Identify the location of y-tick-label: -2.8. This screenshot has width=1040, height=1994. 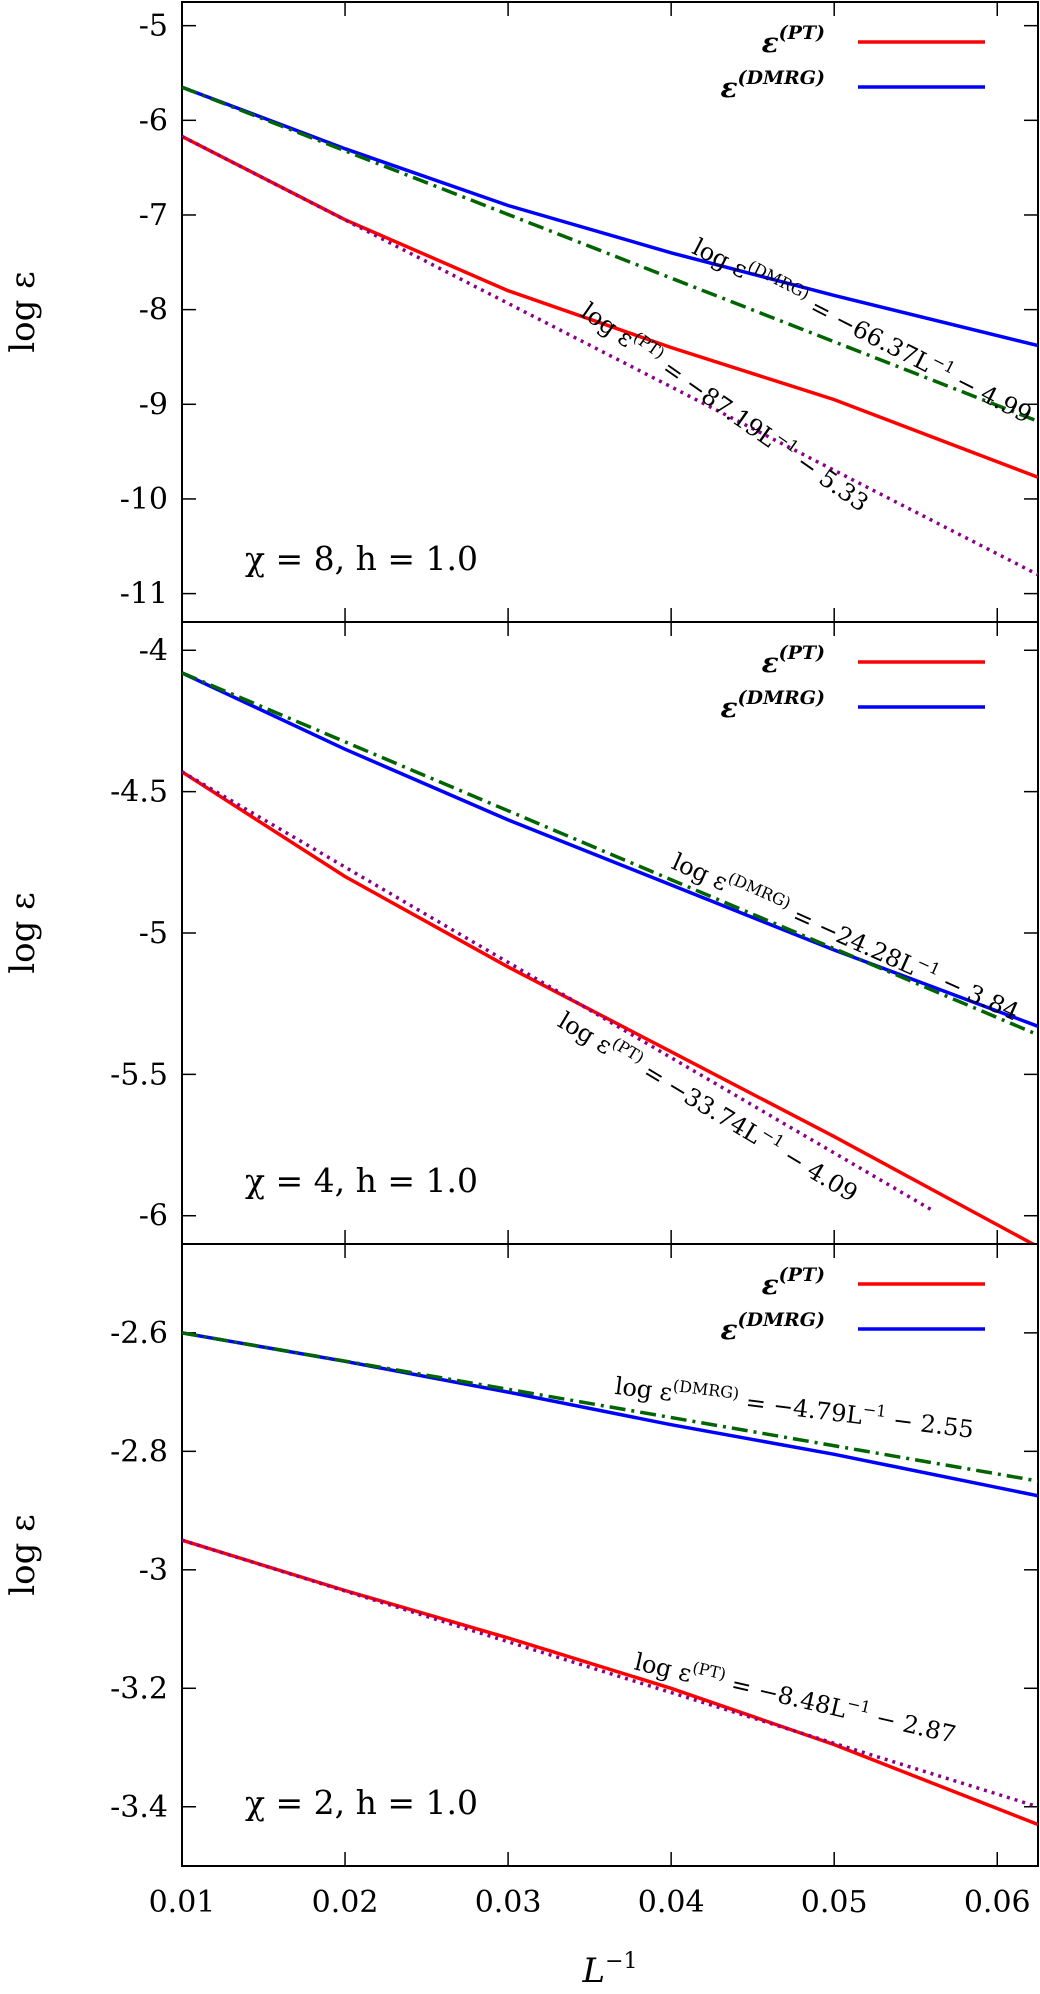
(139, 1451).